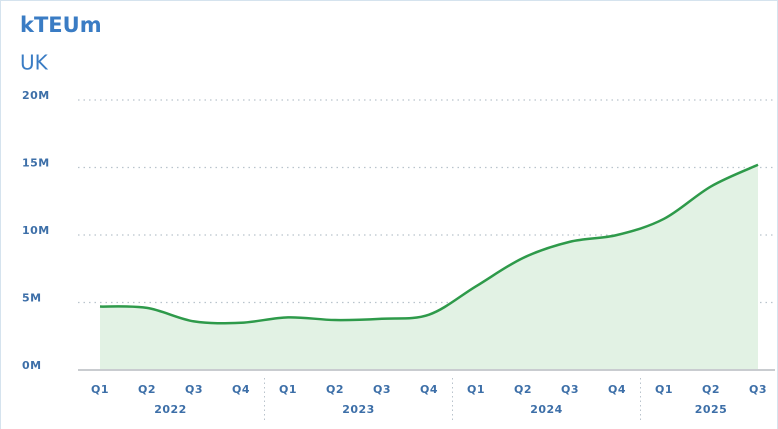 Image resolution: width=778 pixels, height=429 pixels. Describe the element at coordinates (32, 298) in the screenshot. I see `y-tick-label: 5M` at that location.